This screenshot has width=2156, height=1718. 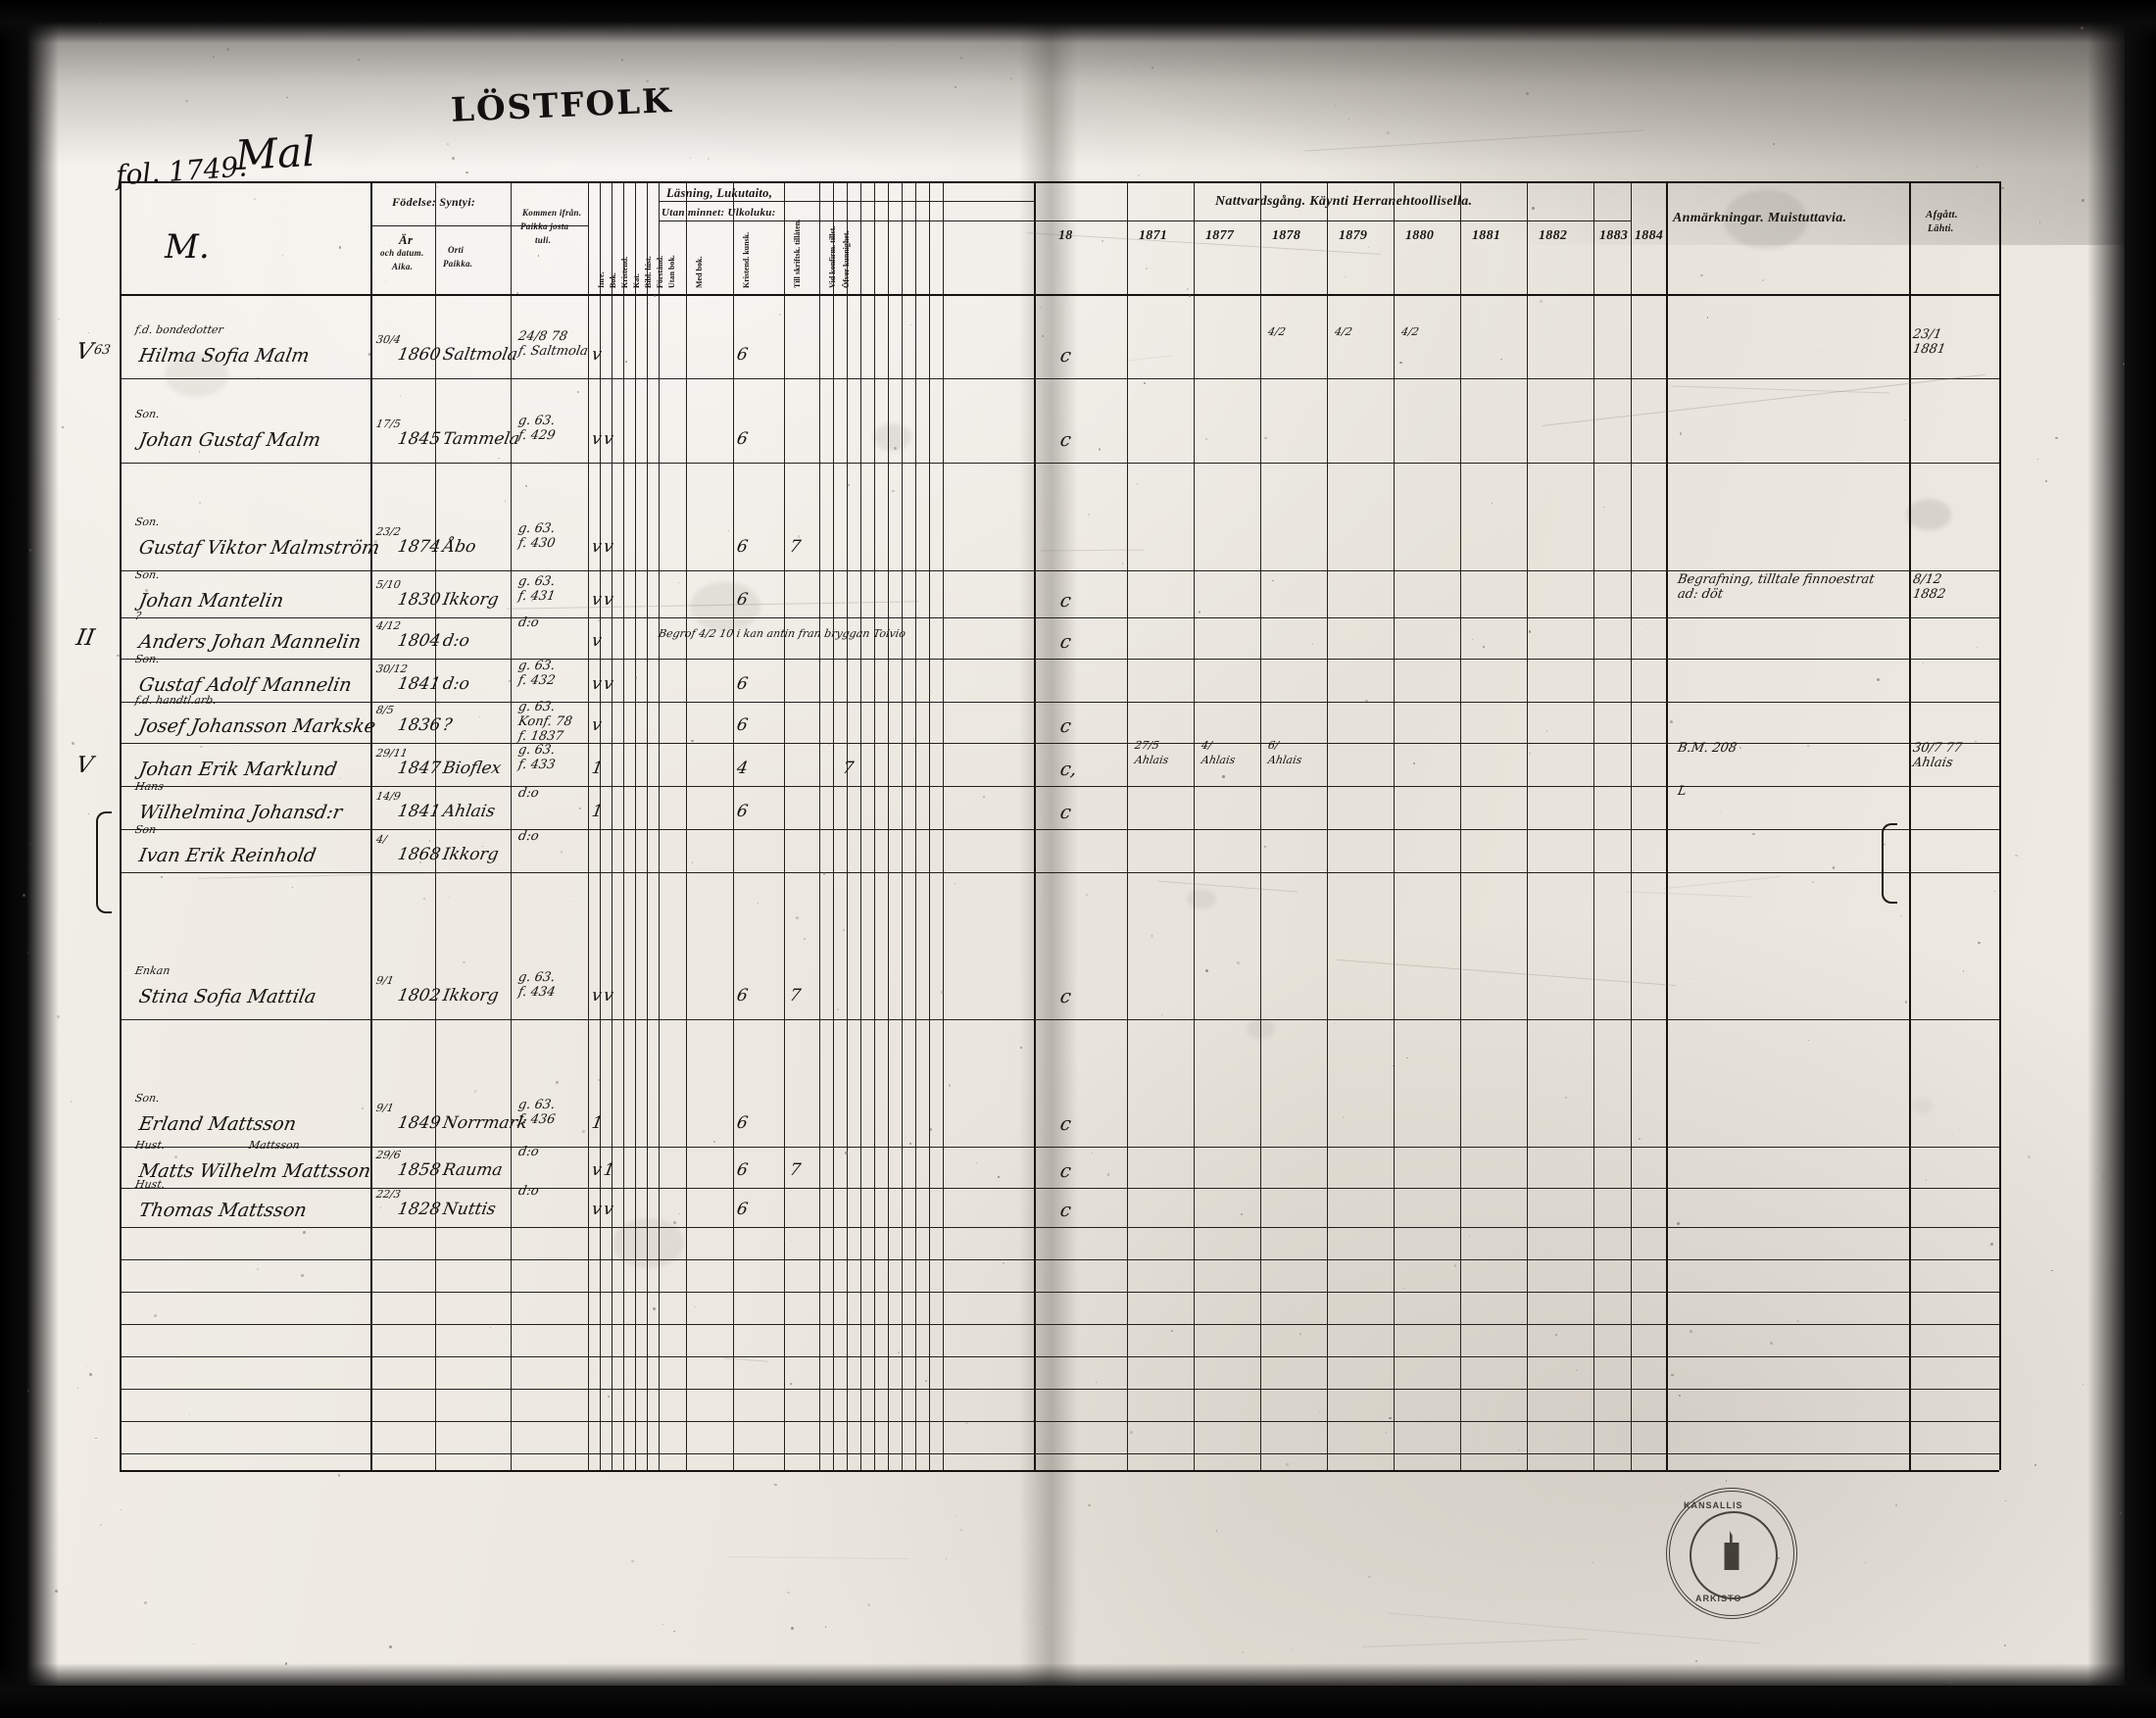 What do you see at coordinates (473, 1170) in the screenshot?
I see `row-birth-place-13: Rauma` at bounding box center [473, 1170].